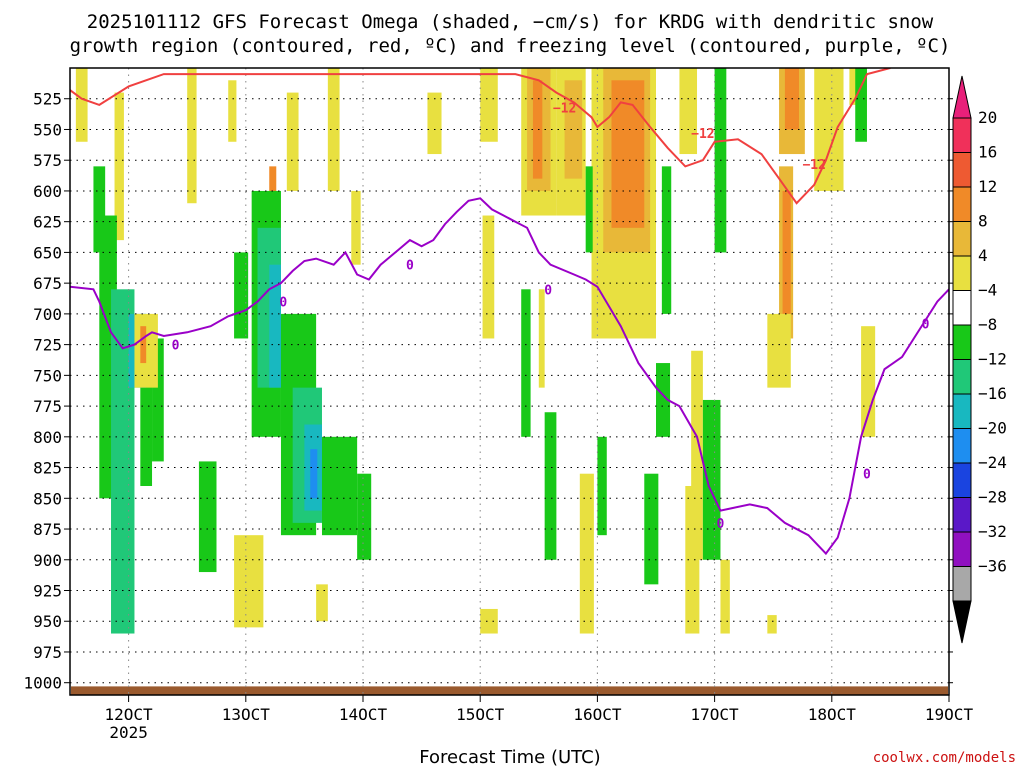 Image resolution: width=1024 pixels, height=768 pixels. What do you see at coordinates (987, 290) in the screenshot?
I see `colorbar-label-5: −4` at bounding box center [987, 290].